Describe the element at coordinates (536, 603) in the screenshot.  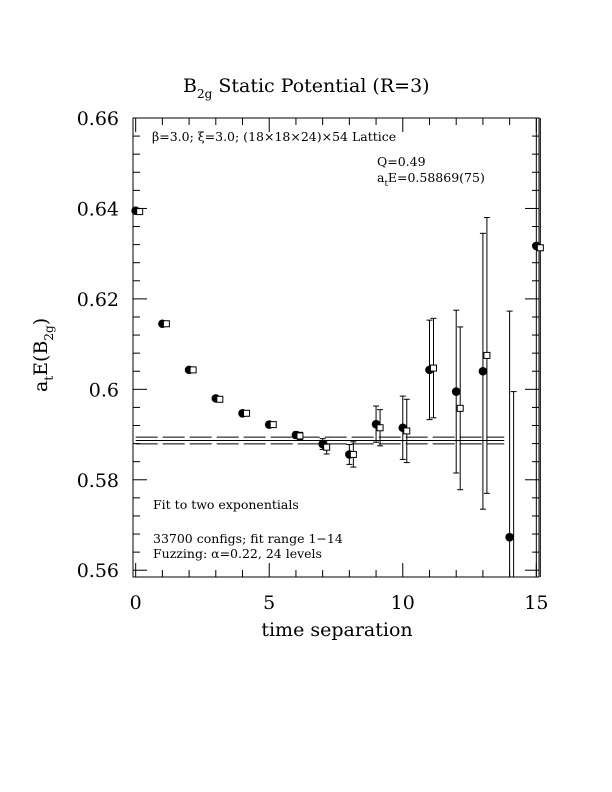
I see `x-tick-label: 15` at that location.